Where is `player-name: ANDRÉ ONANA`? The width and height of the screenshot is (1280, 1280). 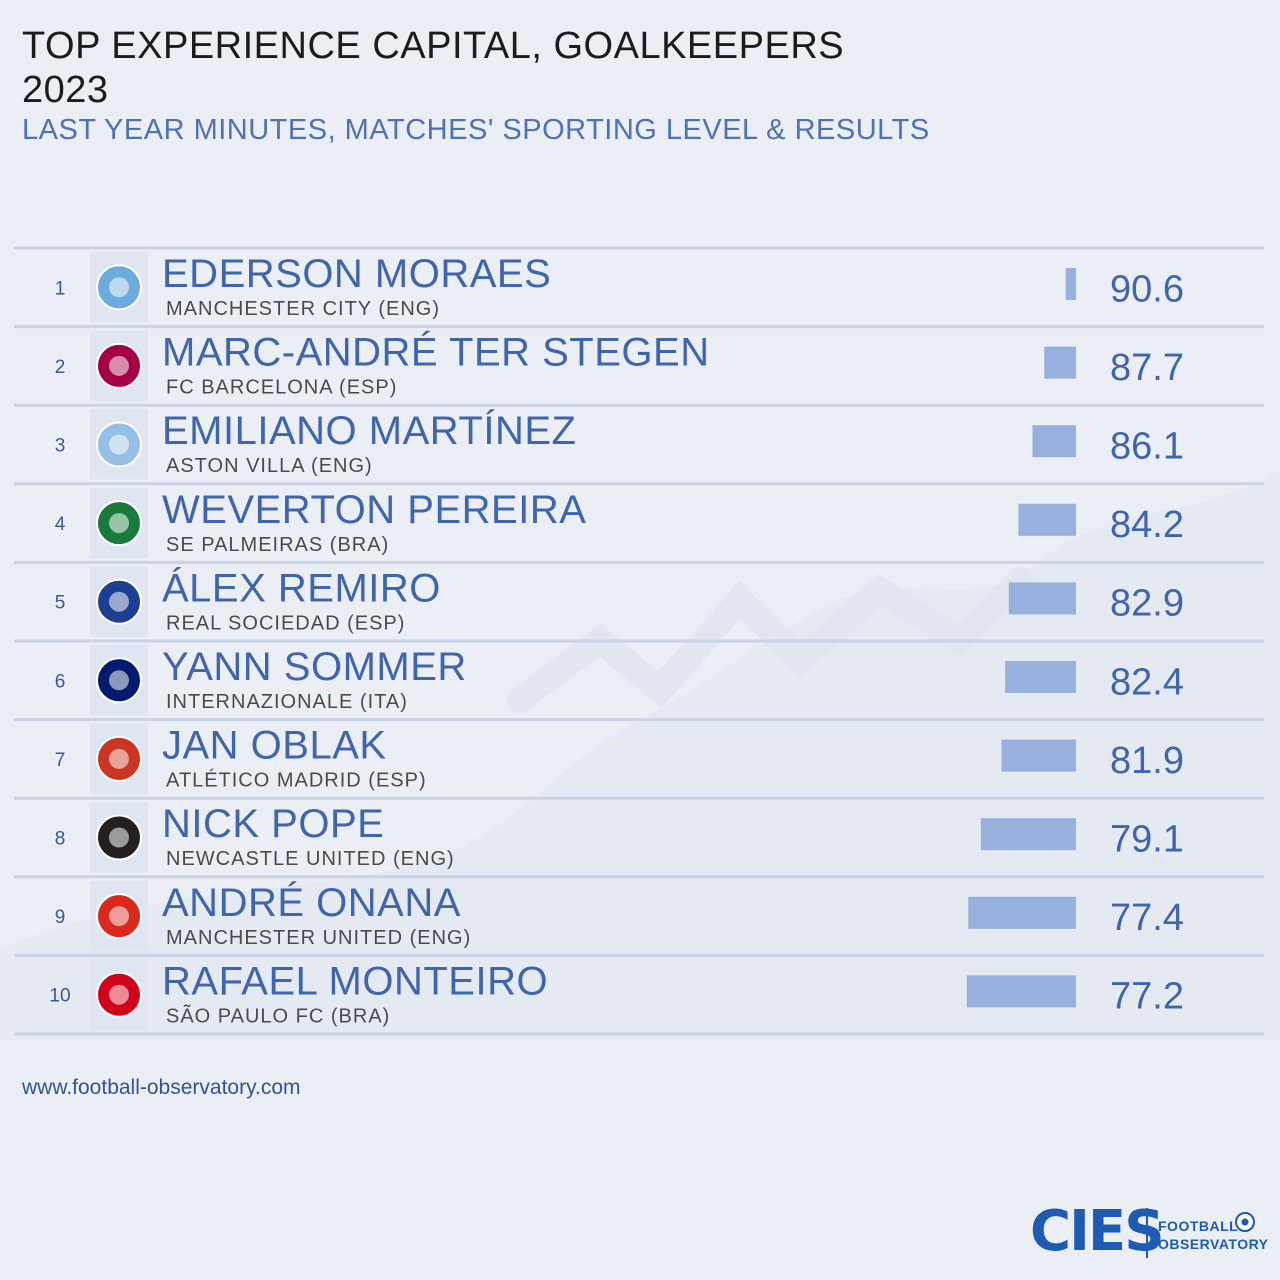 player-name: ANDRÉ ONANA is located at coordinates (311, 902).